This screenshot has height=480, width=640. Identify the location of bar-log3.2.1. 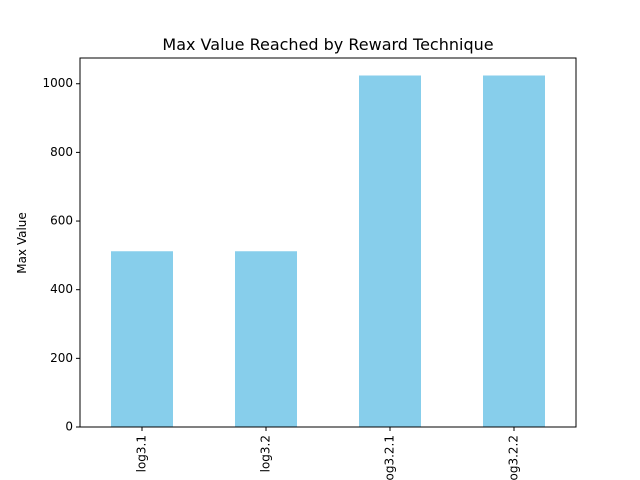
(390, 251).